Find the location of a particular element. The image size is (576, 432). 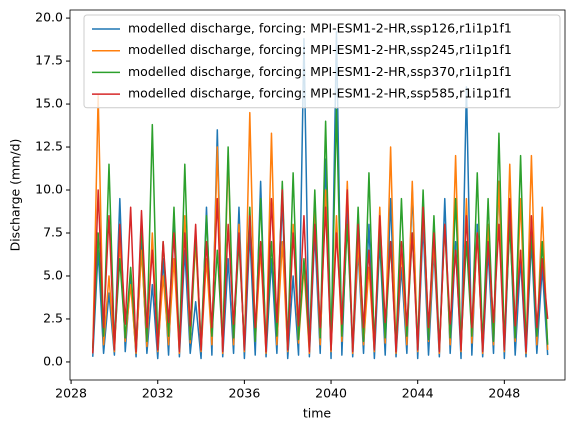

y-tick-label: 2.5 is located at coordinates (53, 317).